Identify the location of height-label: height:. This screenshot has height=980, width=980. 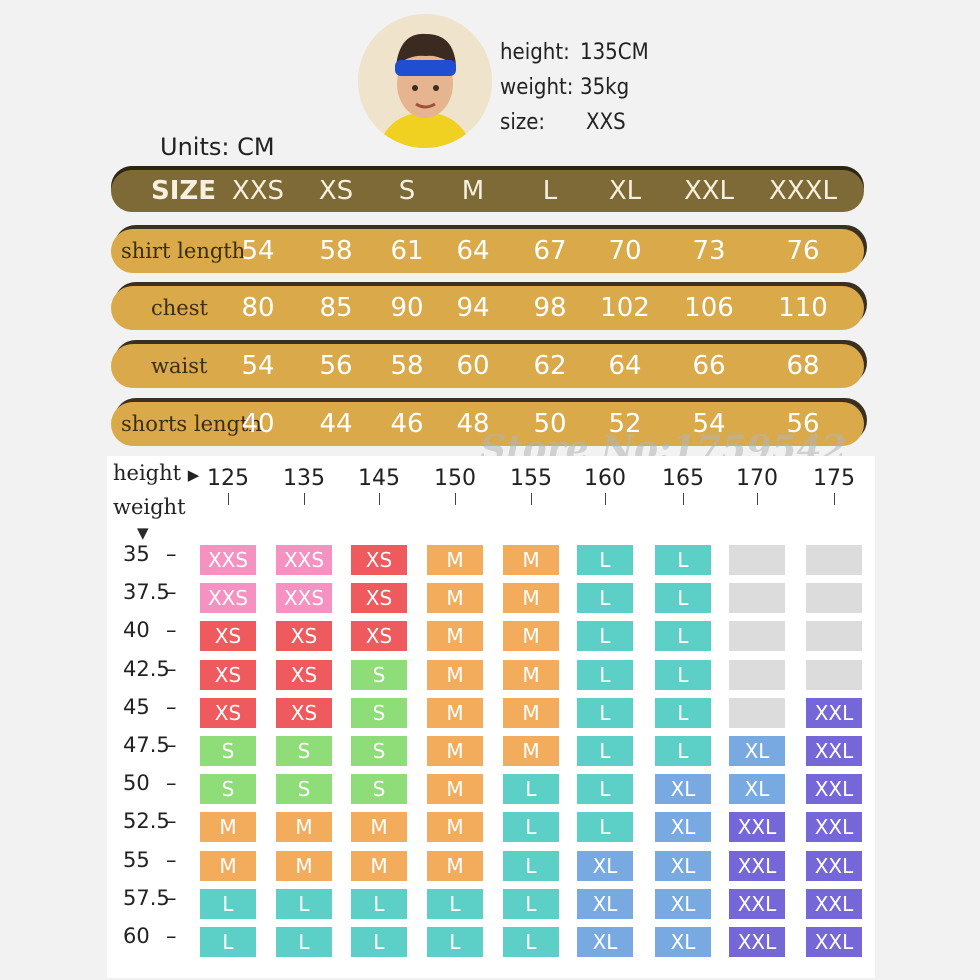
(535, 52).